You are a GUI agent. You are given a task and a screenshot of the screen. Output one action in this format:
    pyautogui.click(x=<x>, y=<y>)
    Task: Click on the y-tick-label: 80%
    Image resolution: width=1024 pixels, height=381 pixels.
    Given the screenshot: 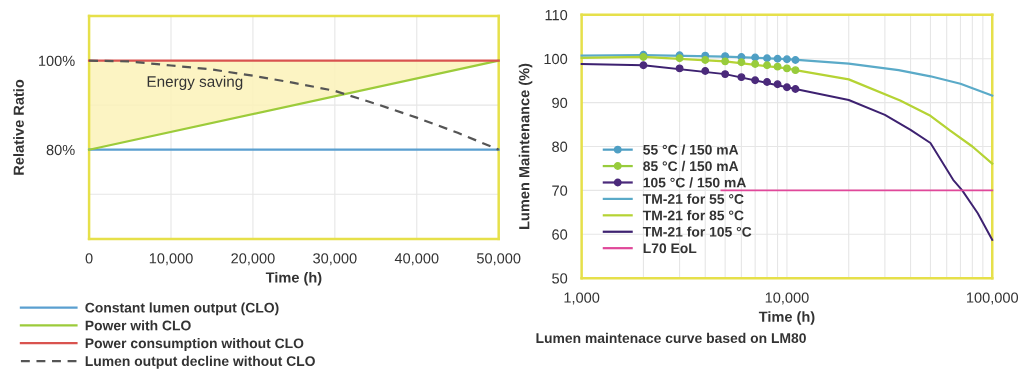 What is the action you would take?
    pyautogui.click(x=60, y=150)
    